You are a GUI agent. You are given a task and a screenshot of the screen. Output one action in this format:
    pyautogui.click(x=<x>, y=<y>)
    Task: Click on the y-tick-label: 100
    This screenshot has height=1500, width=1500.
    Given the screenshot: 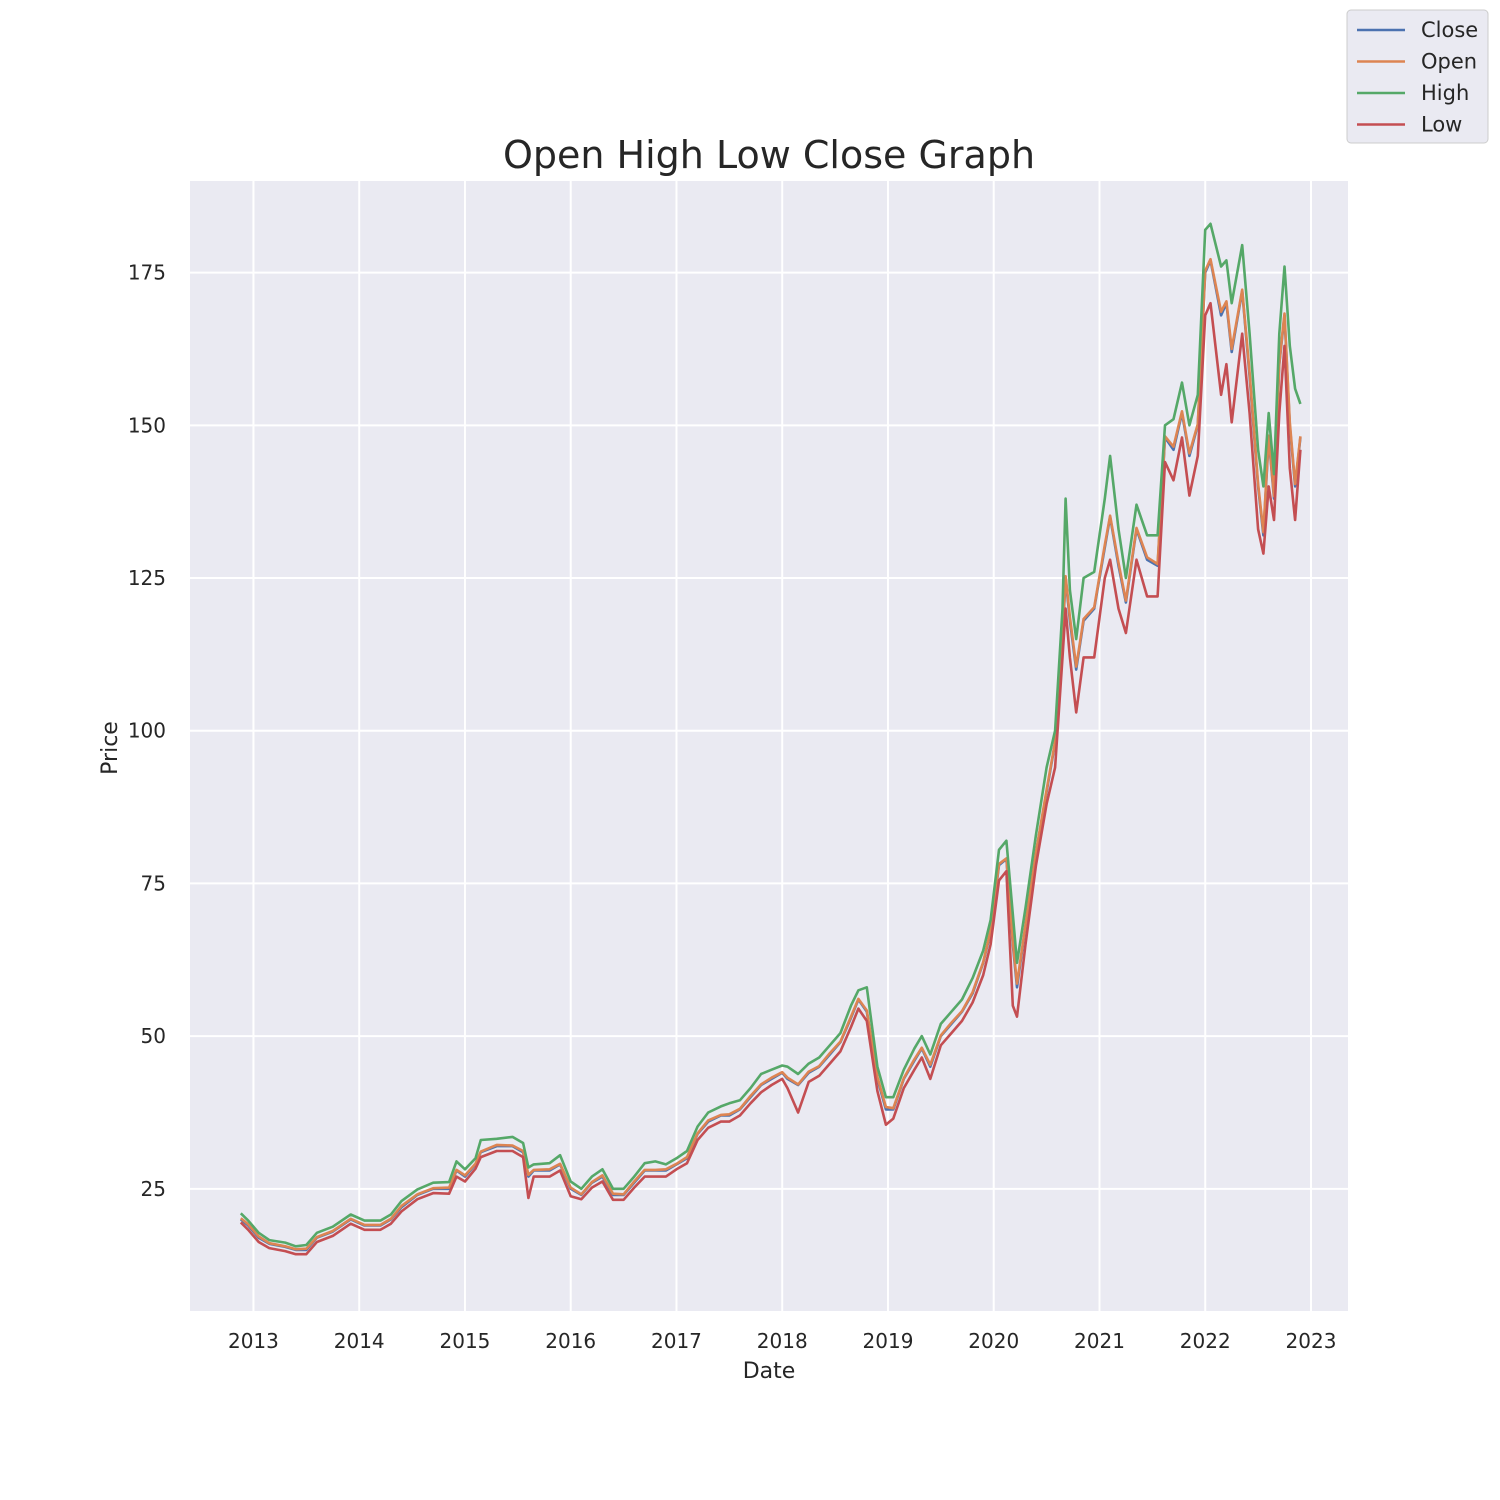 What is the action you would take?
    pyautogui.click(x=147, y=731)
    